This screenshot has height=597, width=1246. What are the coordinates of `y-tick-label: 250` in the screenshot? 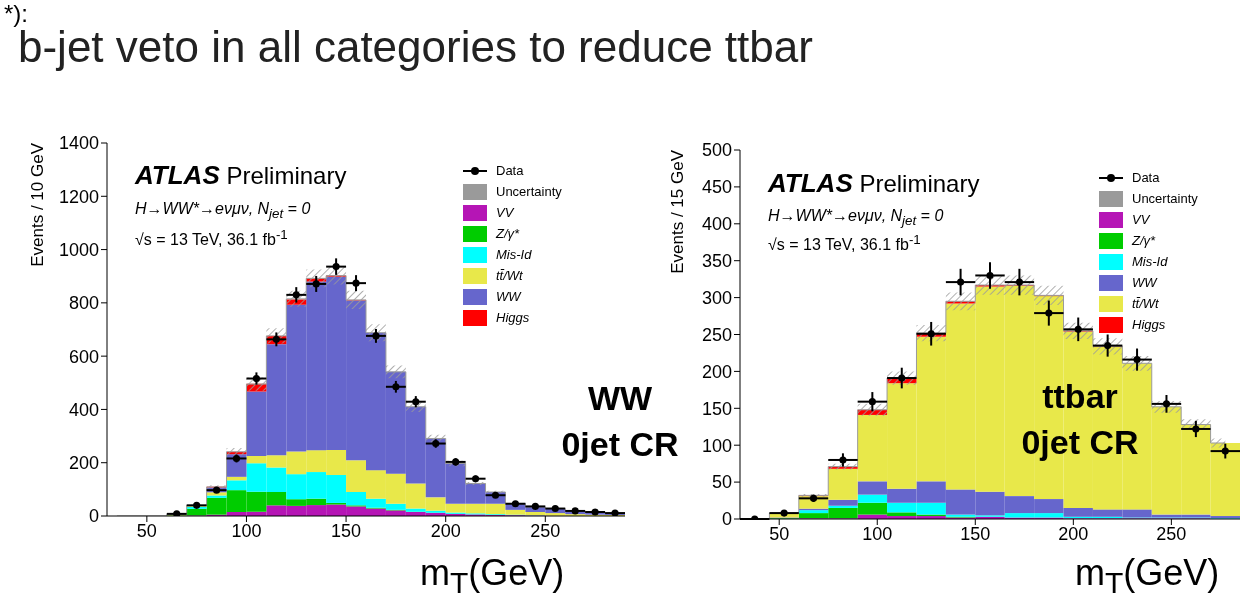 It's located at (716, 334).